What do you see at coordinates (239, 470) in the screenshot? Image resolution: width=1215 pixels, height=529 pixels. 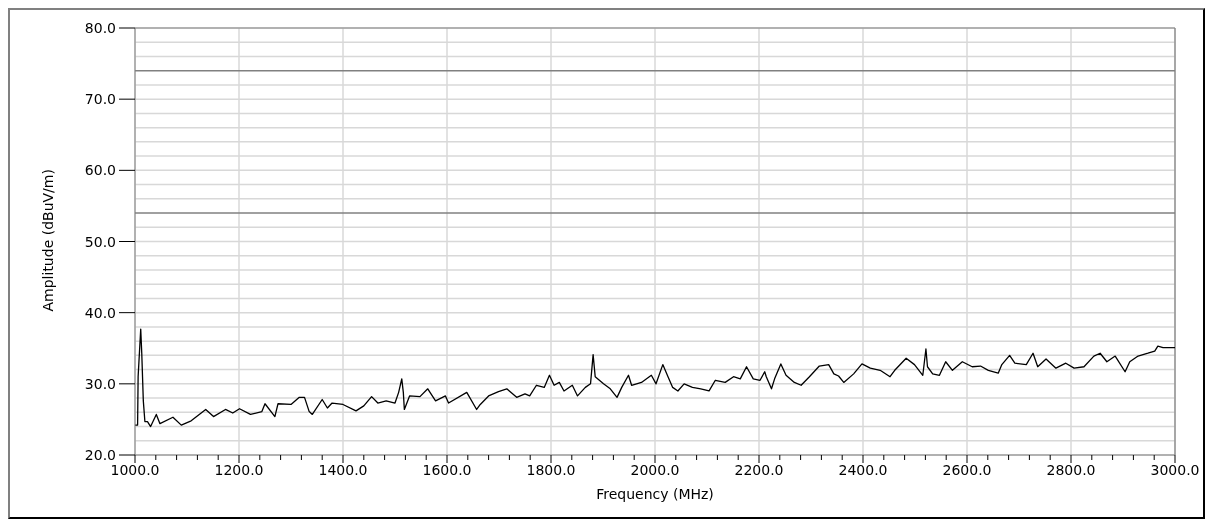 I see `x-tick-label: 1200.0` at bounding box center [239, 470].